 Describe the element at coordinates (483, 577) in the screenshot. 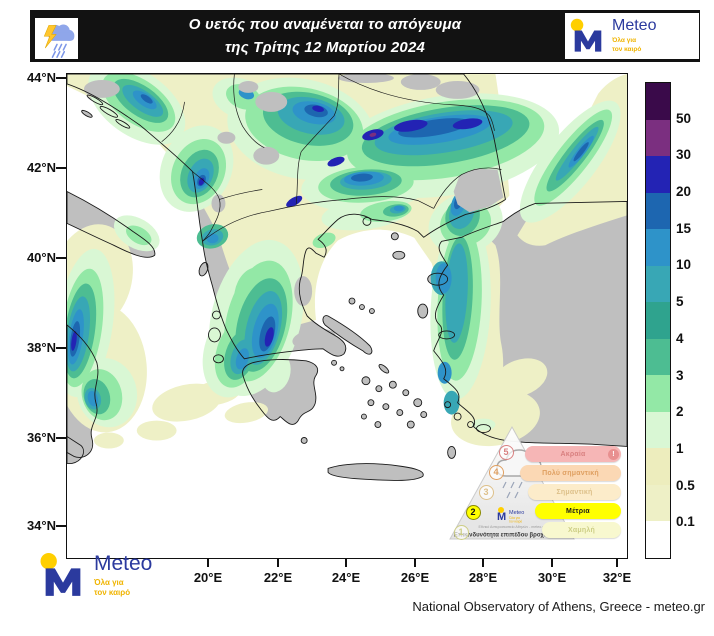

I see `lon-tick-label: 28°E` at that location.